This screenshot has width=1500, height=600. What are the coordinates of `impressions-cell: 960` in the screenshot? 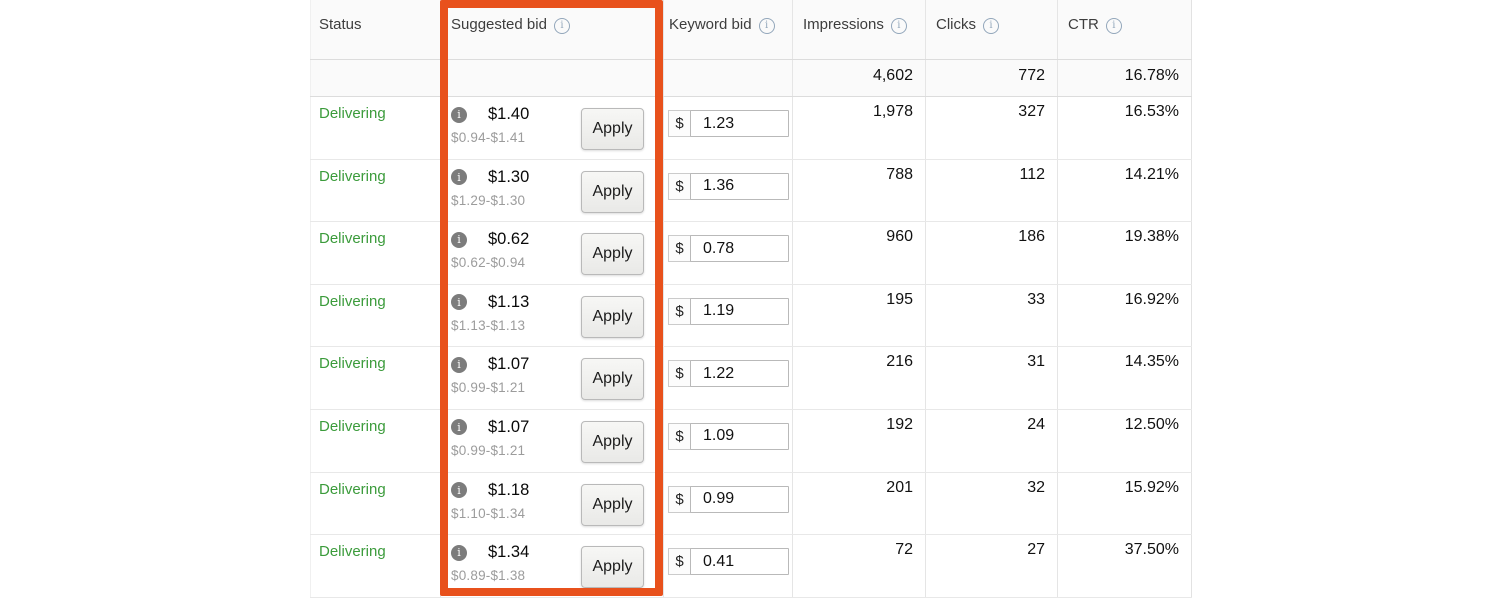 It's located at (858, 253).